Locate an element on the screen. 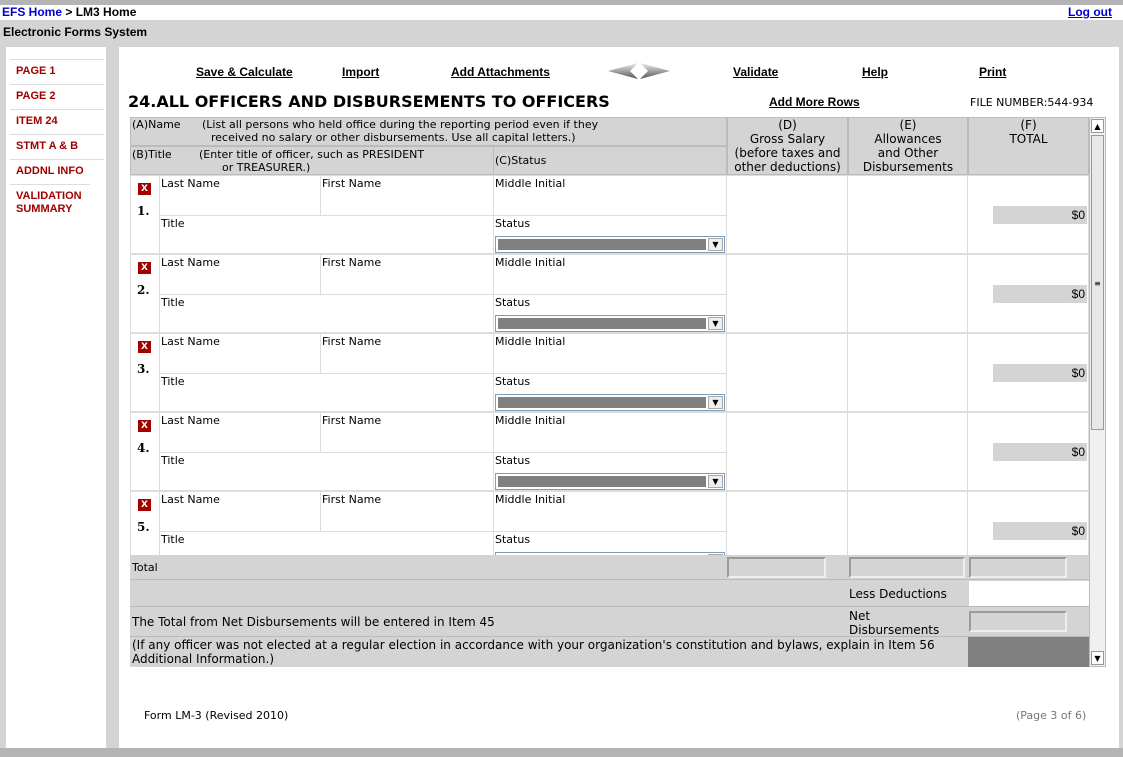 This screenshot has height=757, width=1123. import-button: Import is located at coordinates (361, 72).